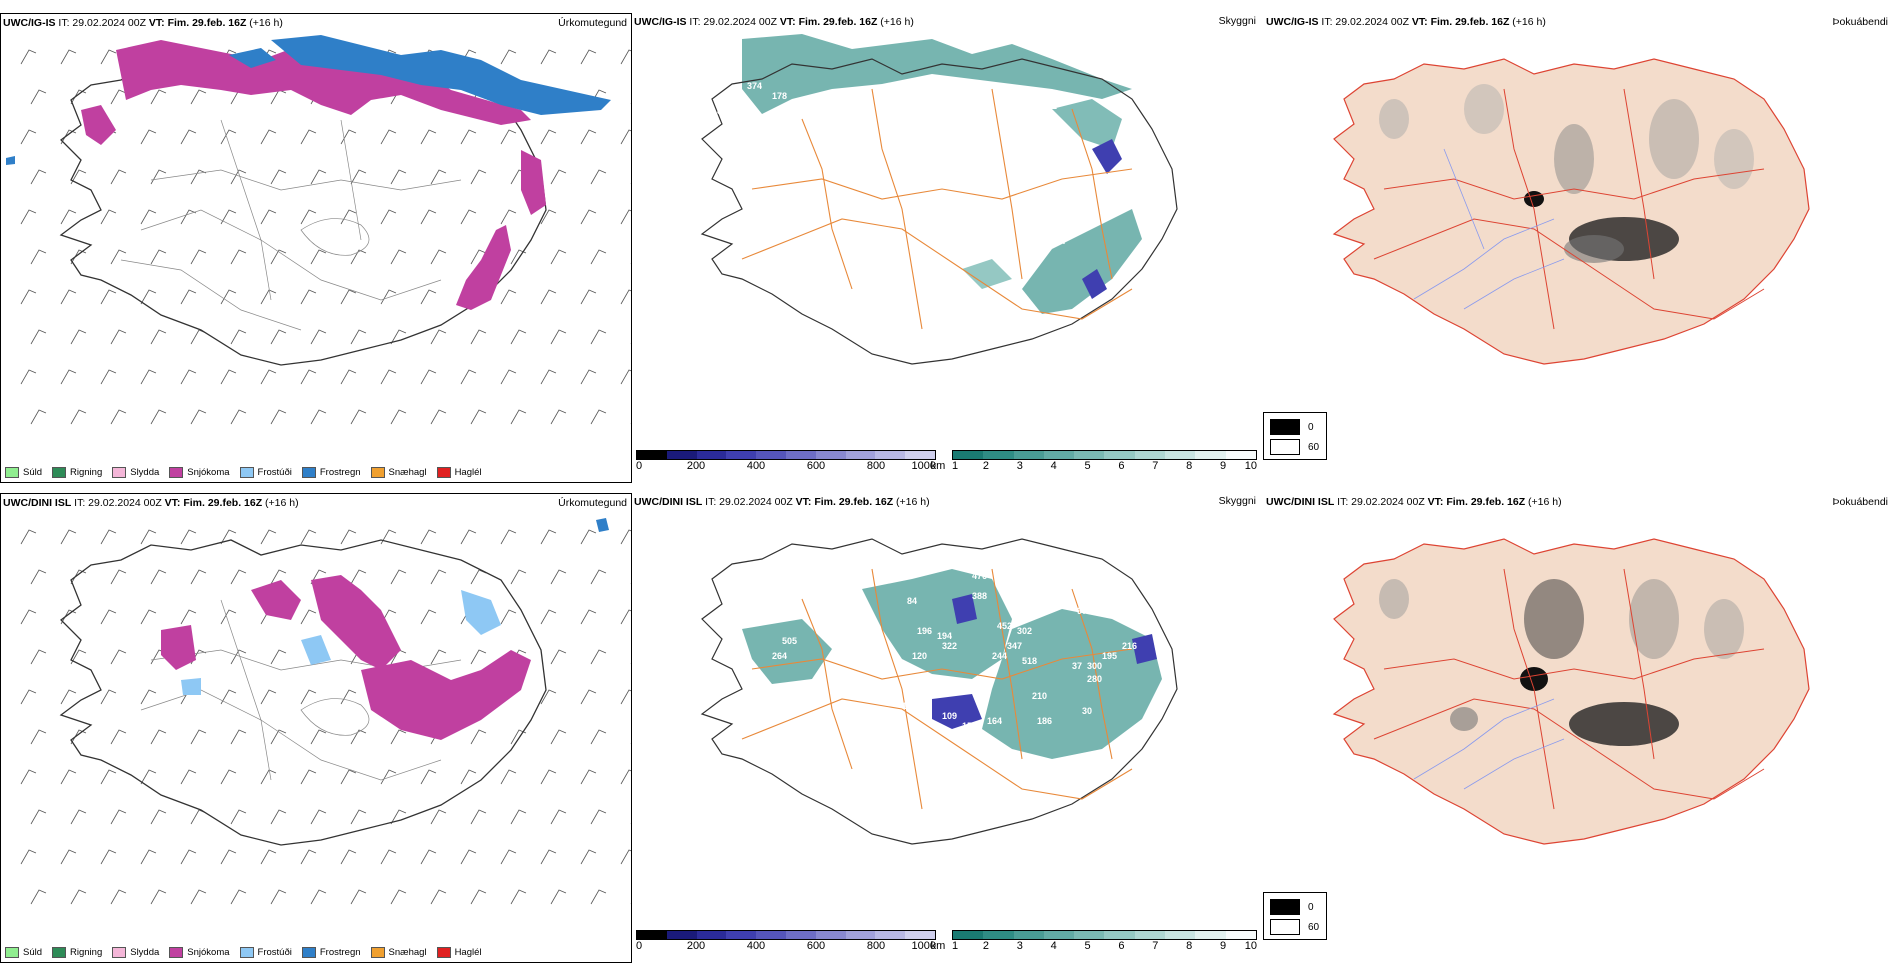 This screenshot has width=1900, height=963. I want to click on visibility-areas, so click(942, 174).